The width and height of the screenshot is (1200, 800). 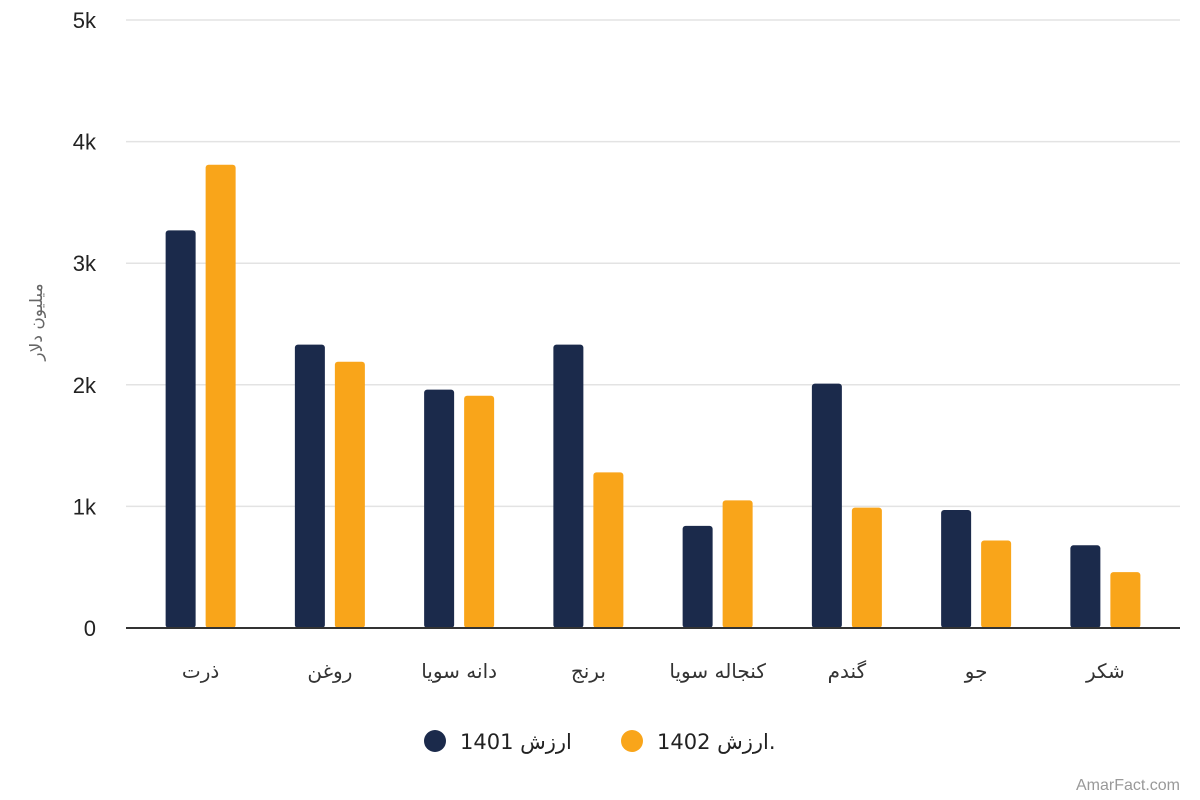 What do you see at coordinates (85, 263) in the screenshot?
I see `y-tick-label: 3k` at bounding box center [85, 263].